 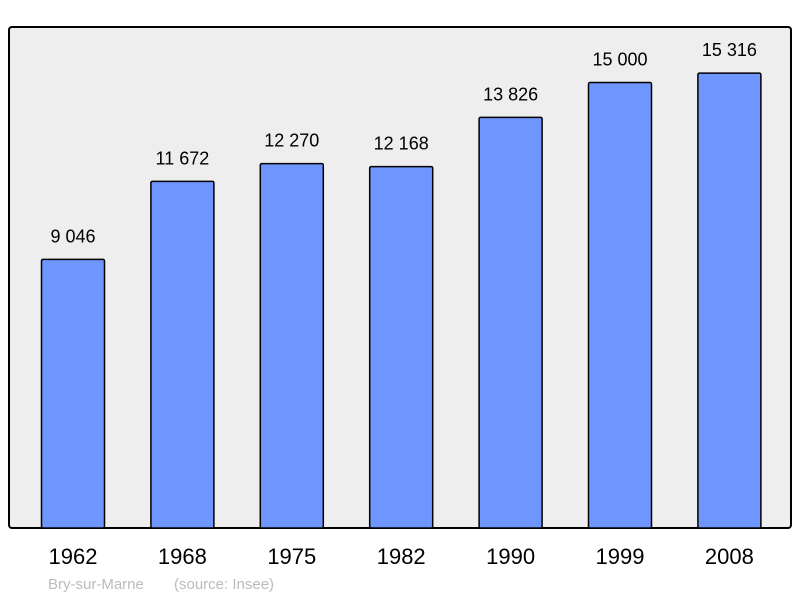 What do you see at coordinates (292, 345) in the screenshot?
I see `bar-1975` at bounding box center [292, 345].